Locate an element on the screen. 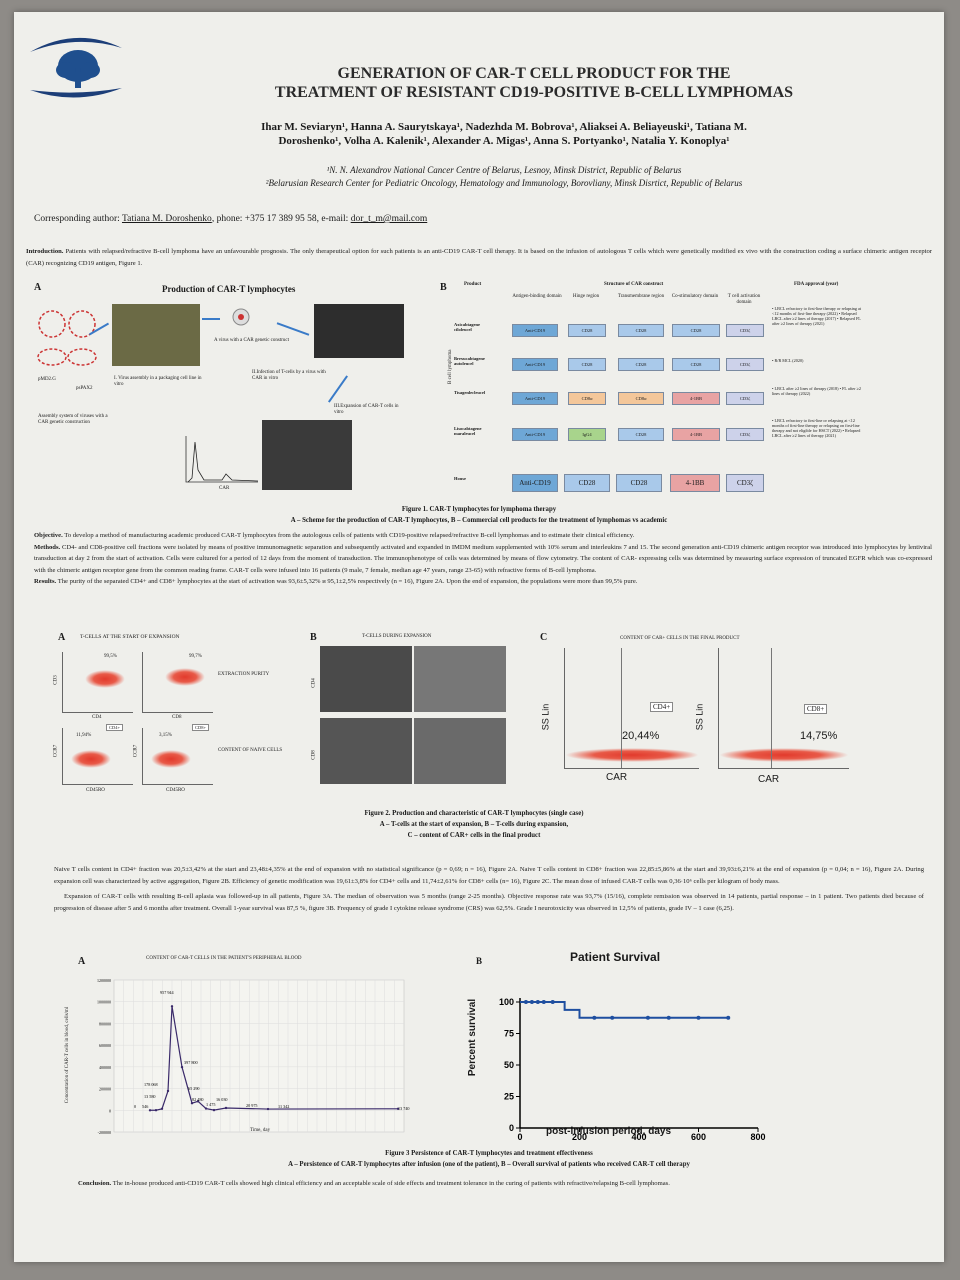  packaging-cells-micrograph is located at coordinates (156, 335).